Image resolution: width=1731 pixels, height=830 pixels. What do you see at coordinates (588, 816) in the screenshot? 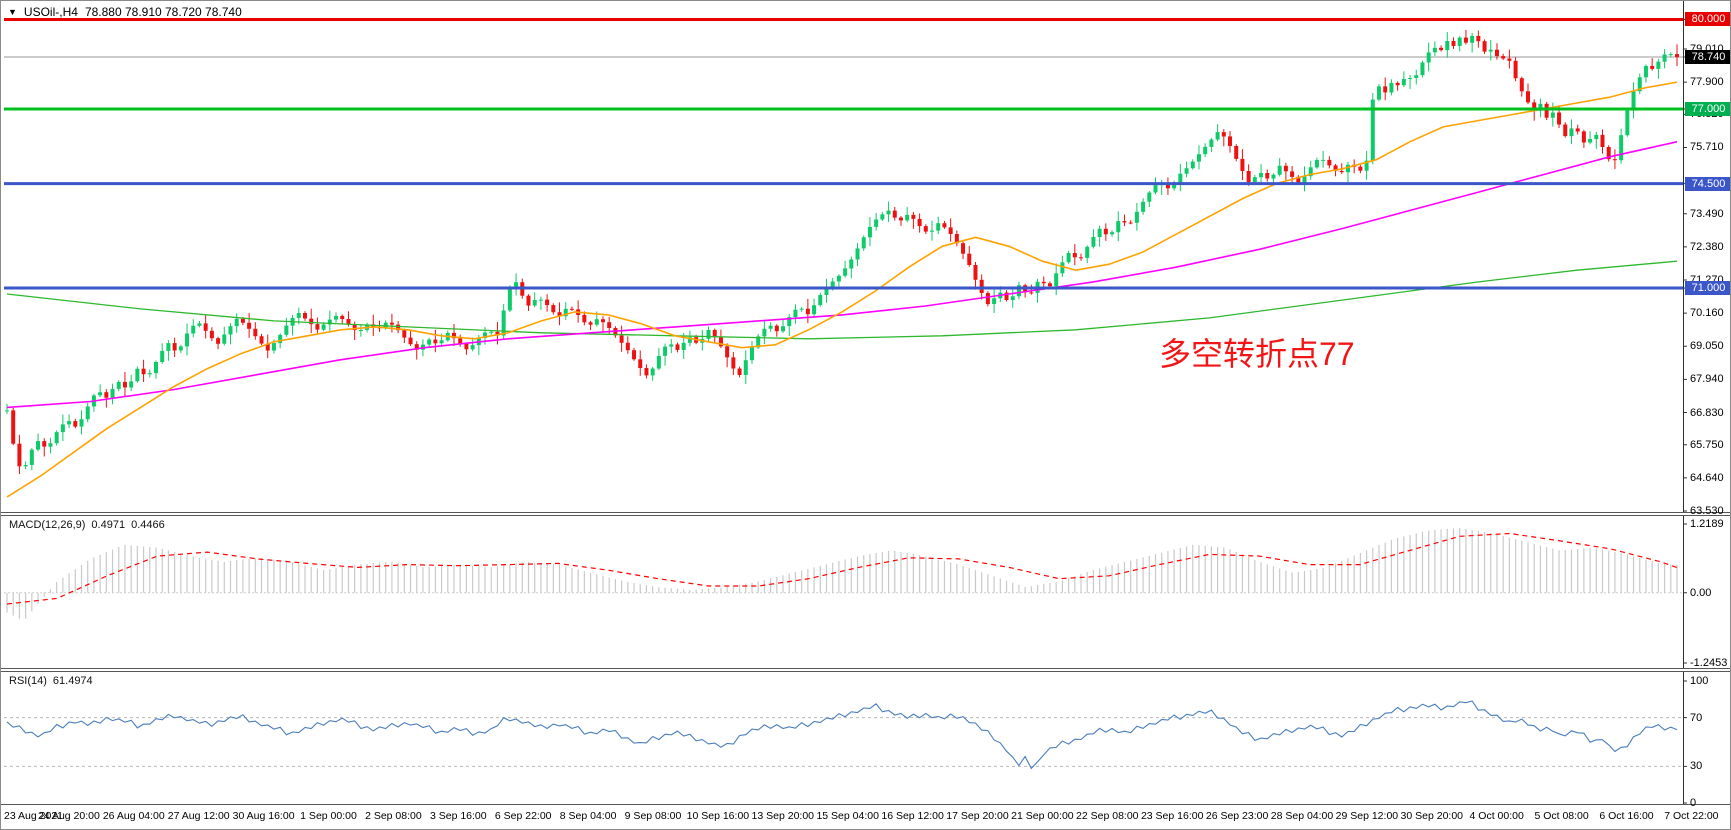
I see `date-label: 8 Sep 04:00` at bounding box center [588, 816].